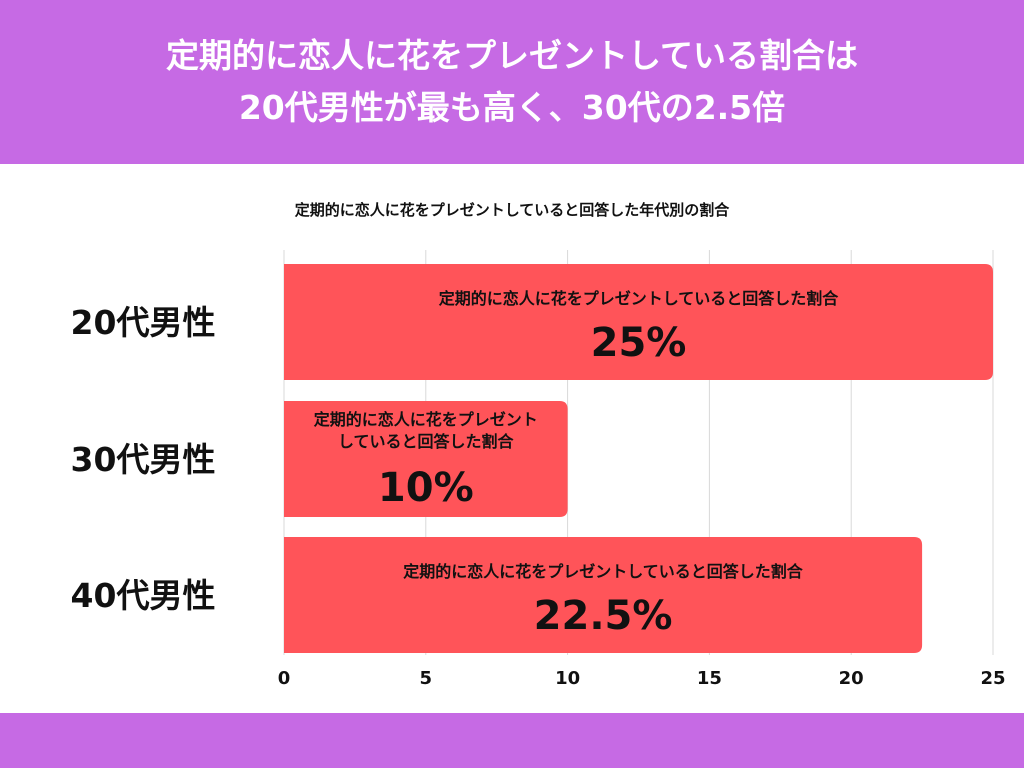 The height and width of the screenshot is (768, 1024). Describe the element at coordinates (512, 740) in the screenshot. I see `footer-band` at that location.